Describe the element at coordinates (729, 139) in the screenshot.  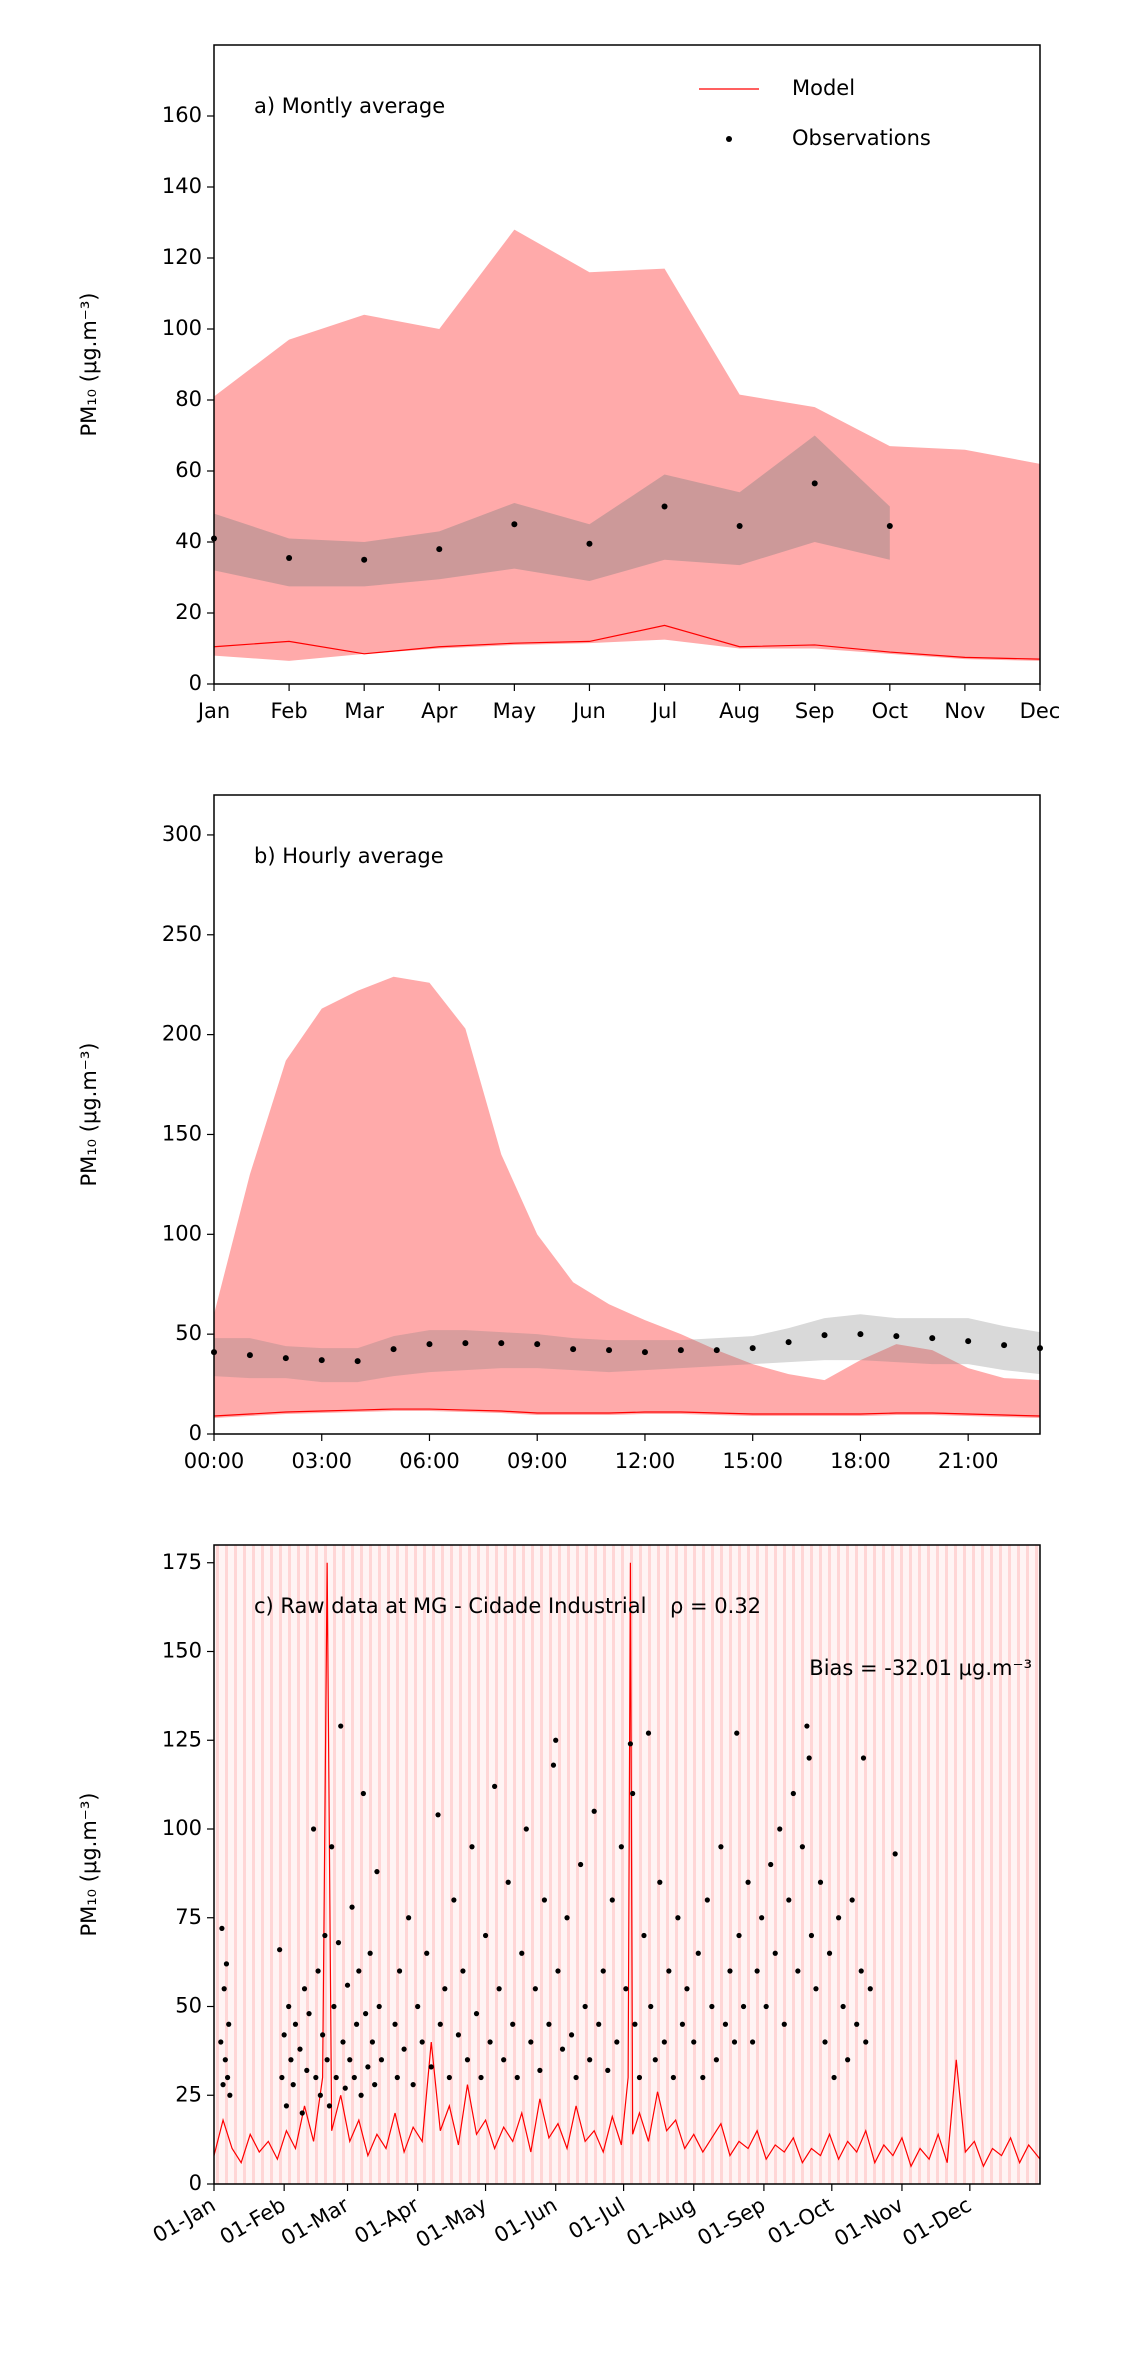
I see `legend-swatch` at that location.